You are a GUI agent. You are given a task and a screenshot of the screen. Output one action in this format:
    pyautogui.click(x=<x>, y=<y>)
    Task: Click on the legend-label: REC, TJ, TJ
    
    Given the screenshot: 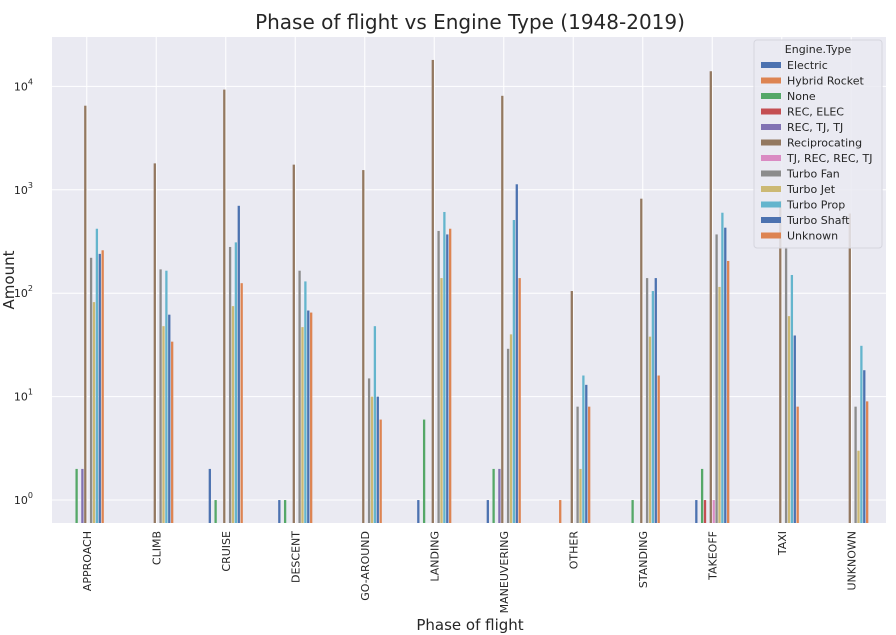 What is the action you would take?
    pyautogui.click(x=815, y=127)
    